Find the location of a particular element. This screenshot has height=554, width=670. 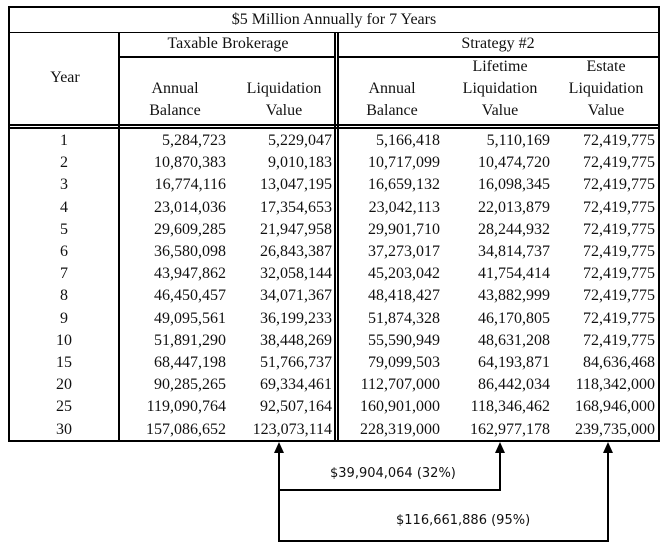

cell-tb-liquidation-value: 123,073,114 is located at coordinates (292, 429).